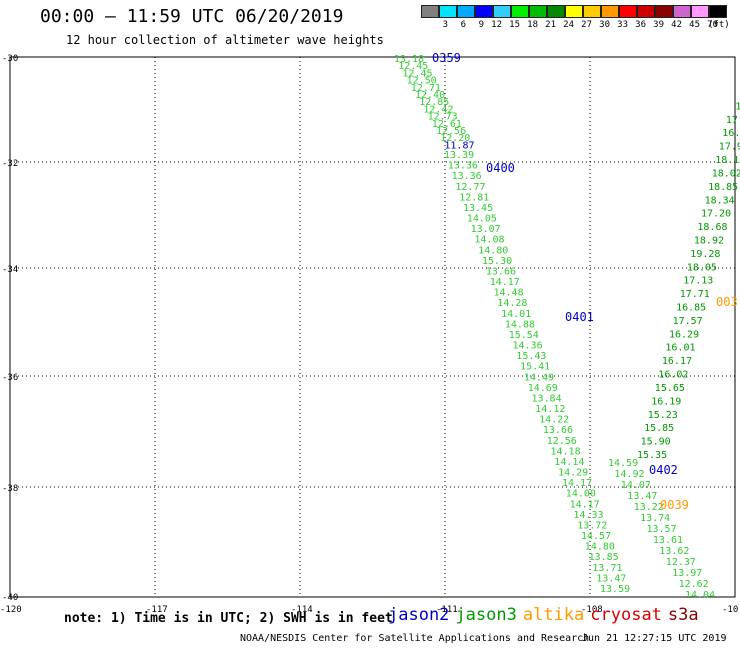  What do you see at coordinates (604, 557) in the screenshot?
I see `track-a-value: 13.85` at bounding box center [604, 557].